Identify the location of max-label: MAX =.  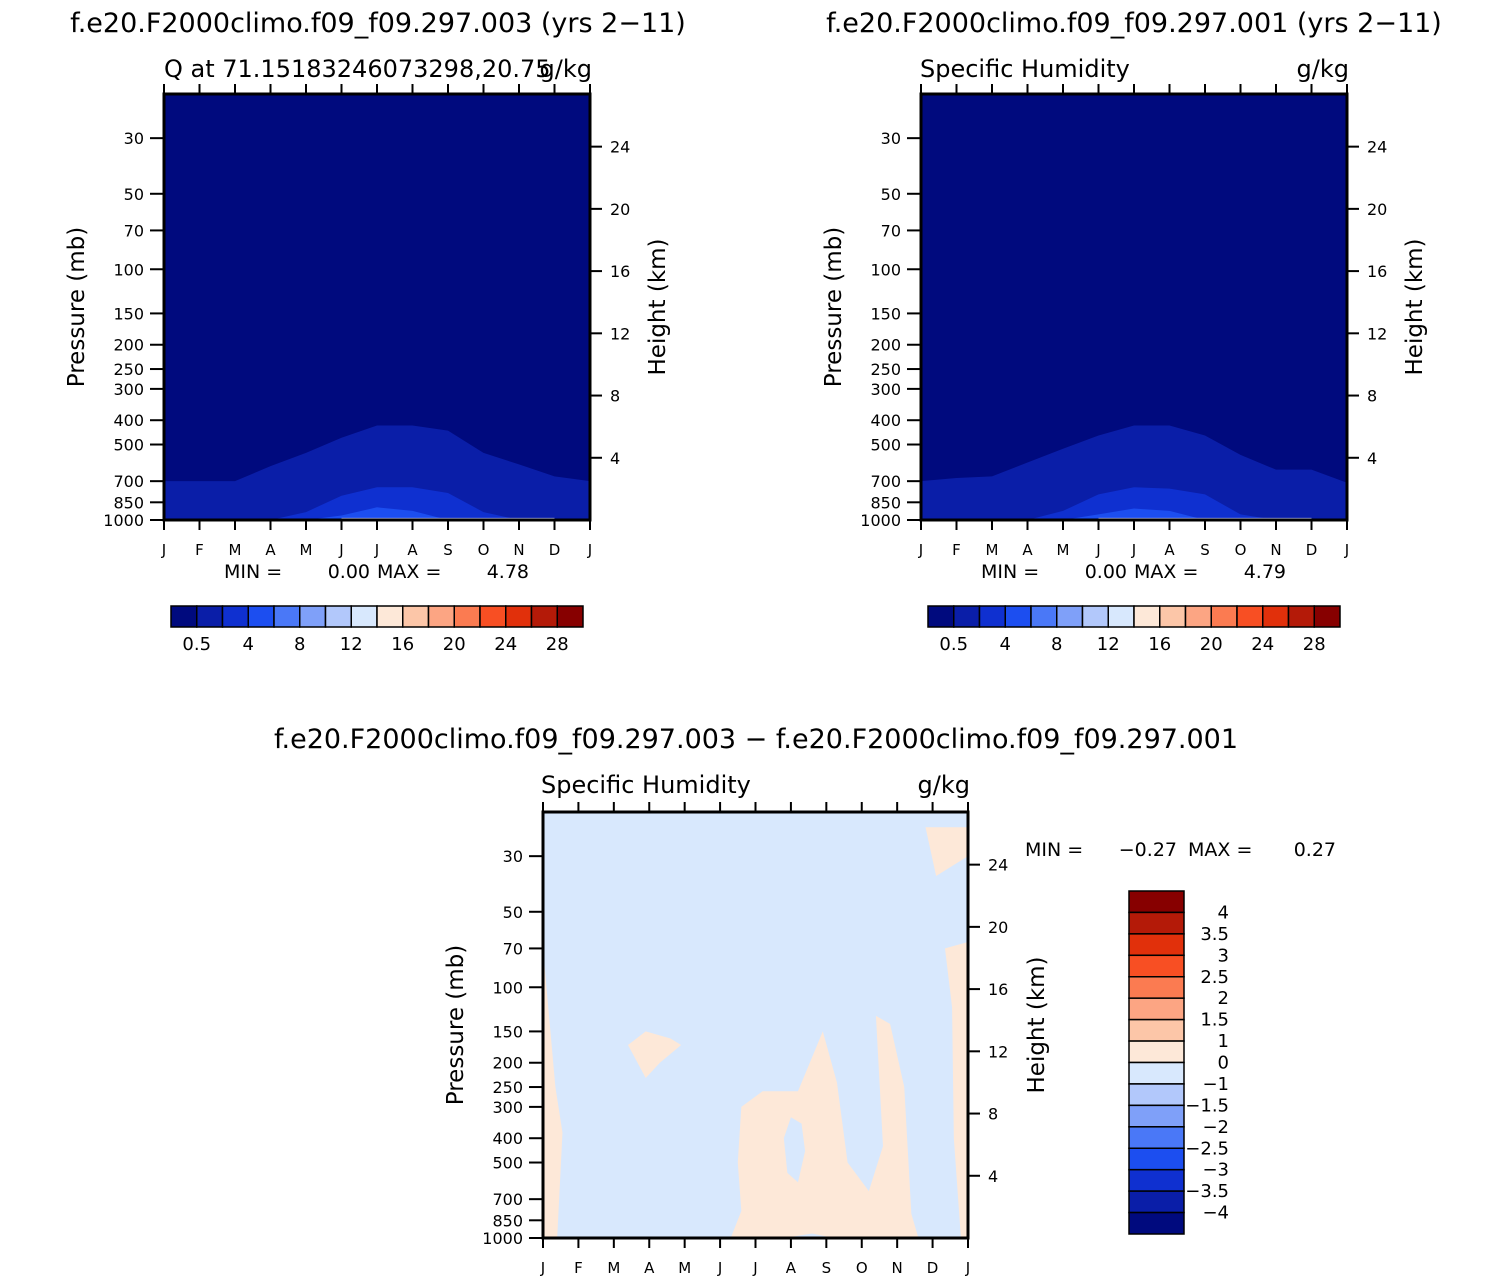
(1166, 572).